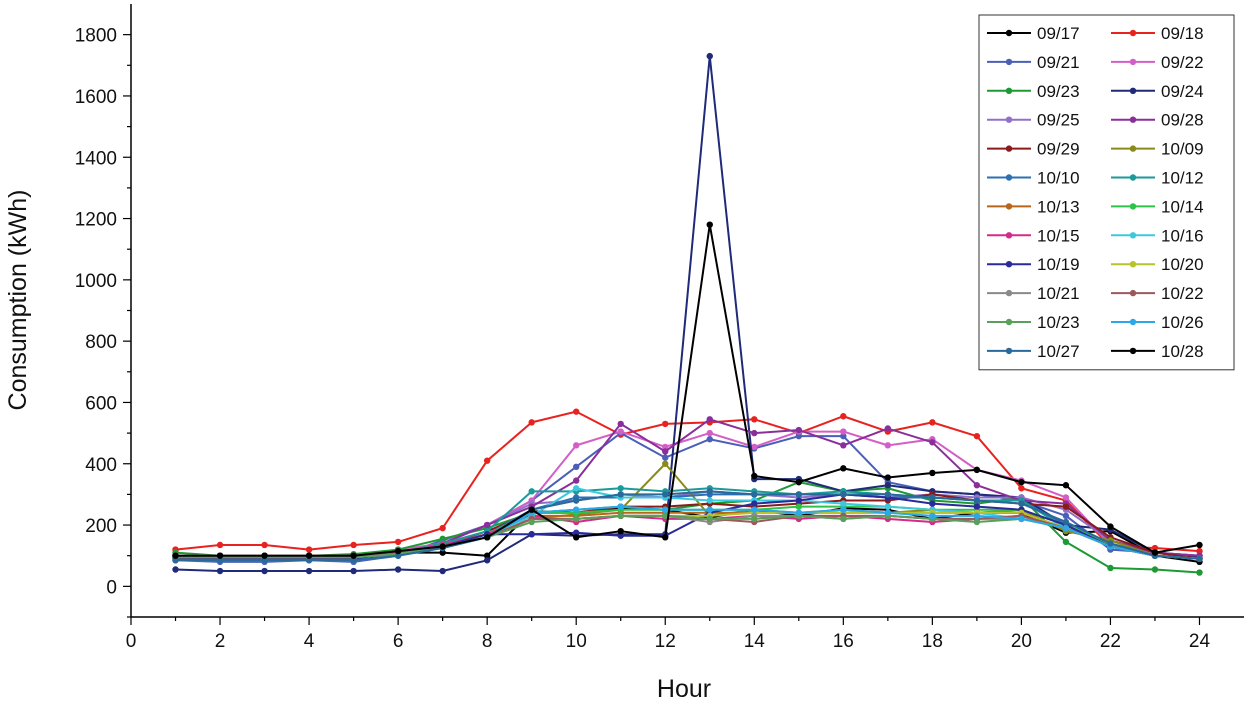  What do you see at coordinates (1182, 62) in the screenshot?
I see `legend-label: 09/22` at bounding box center [1182, 62].